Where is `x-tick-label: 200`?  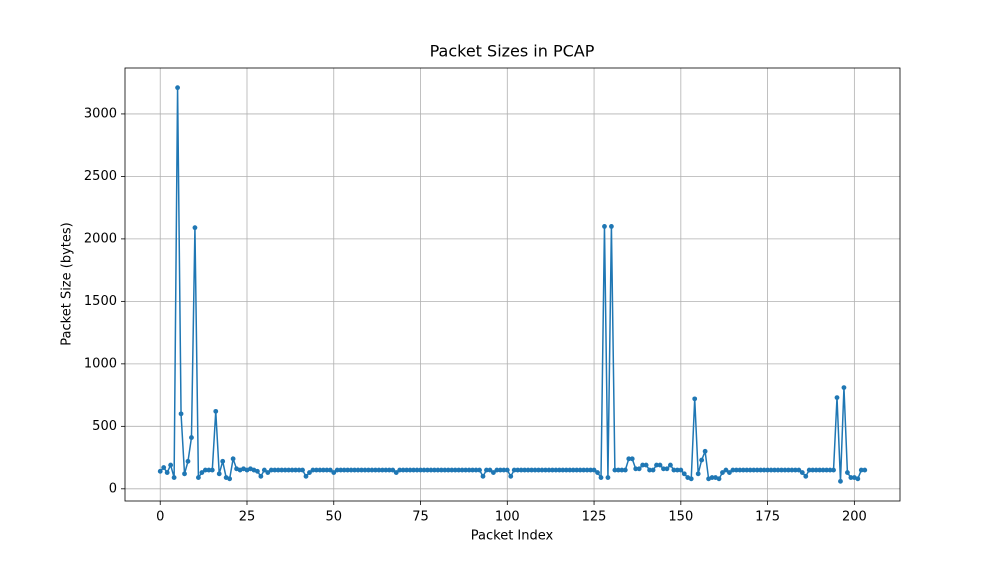 x-tick-label: 200 is located at coordinates (854, 517).